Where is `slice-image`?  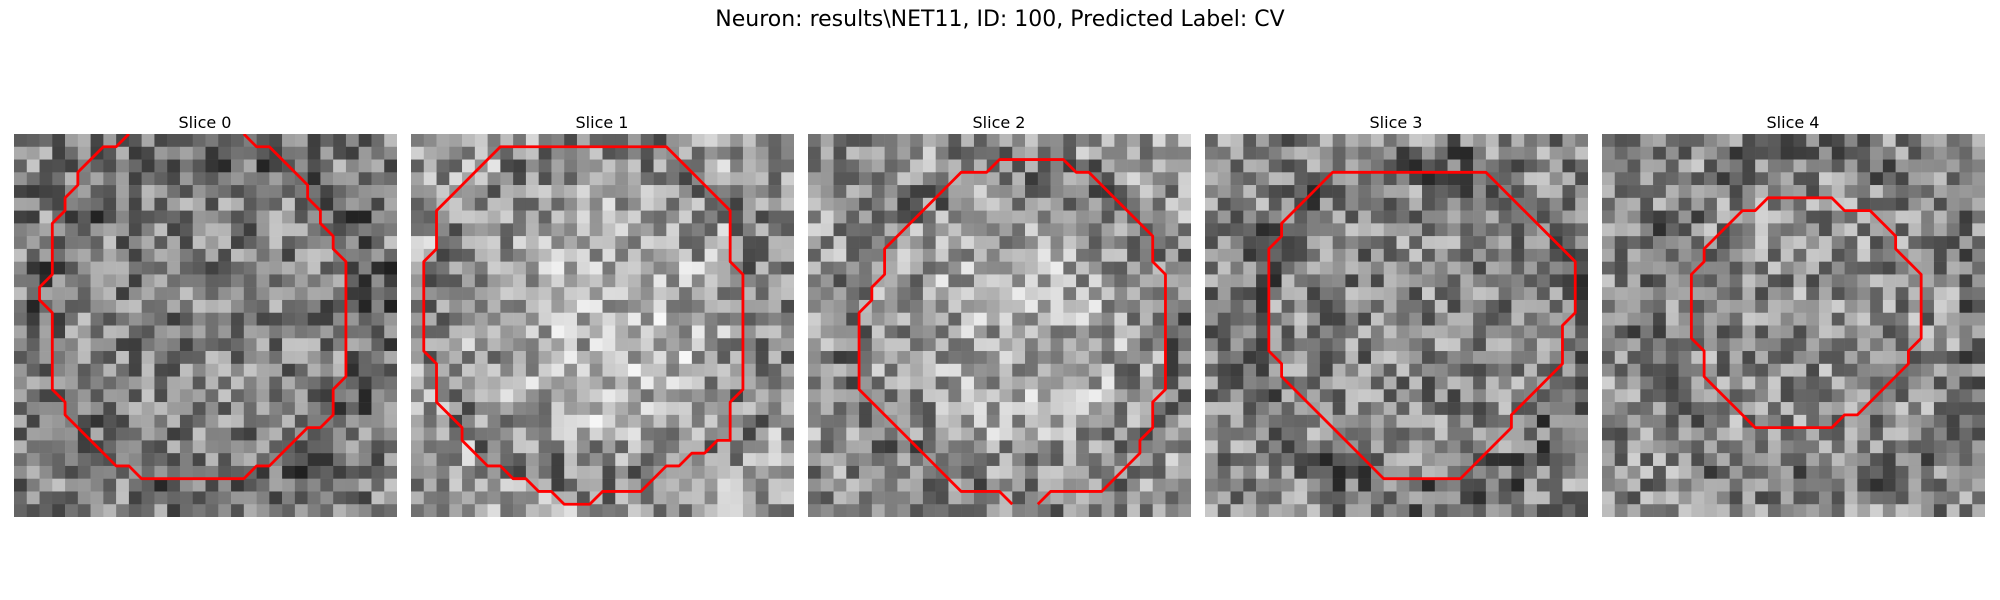
slice-image is located at coordinates (1793, 325).